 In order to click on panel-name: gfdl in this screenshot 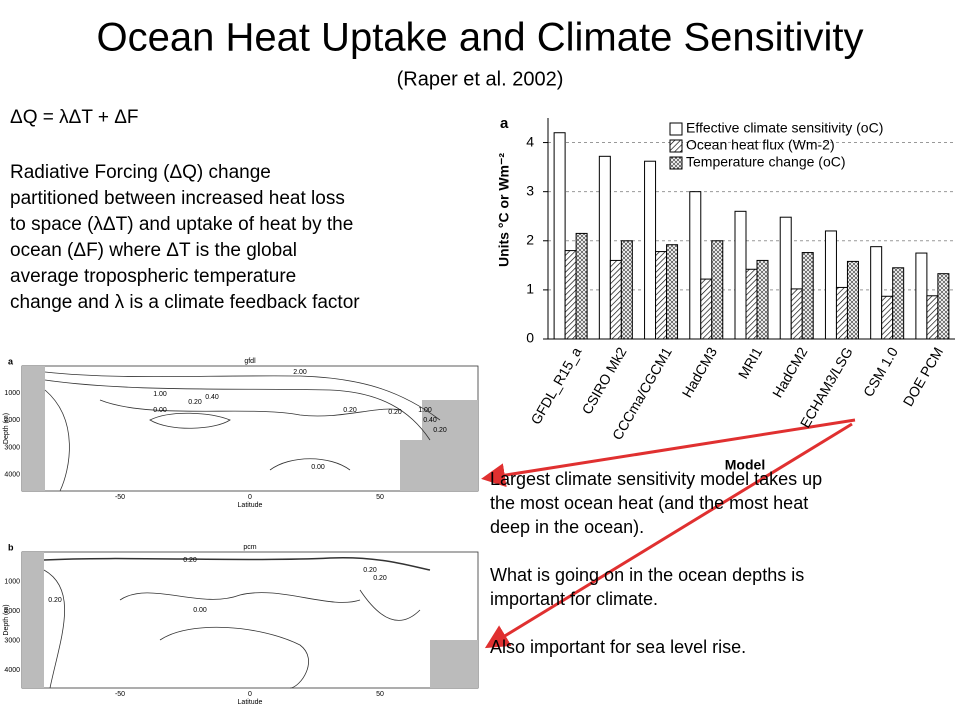, I will do `click(250, 361)`.